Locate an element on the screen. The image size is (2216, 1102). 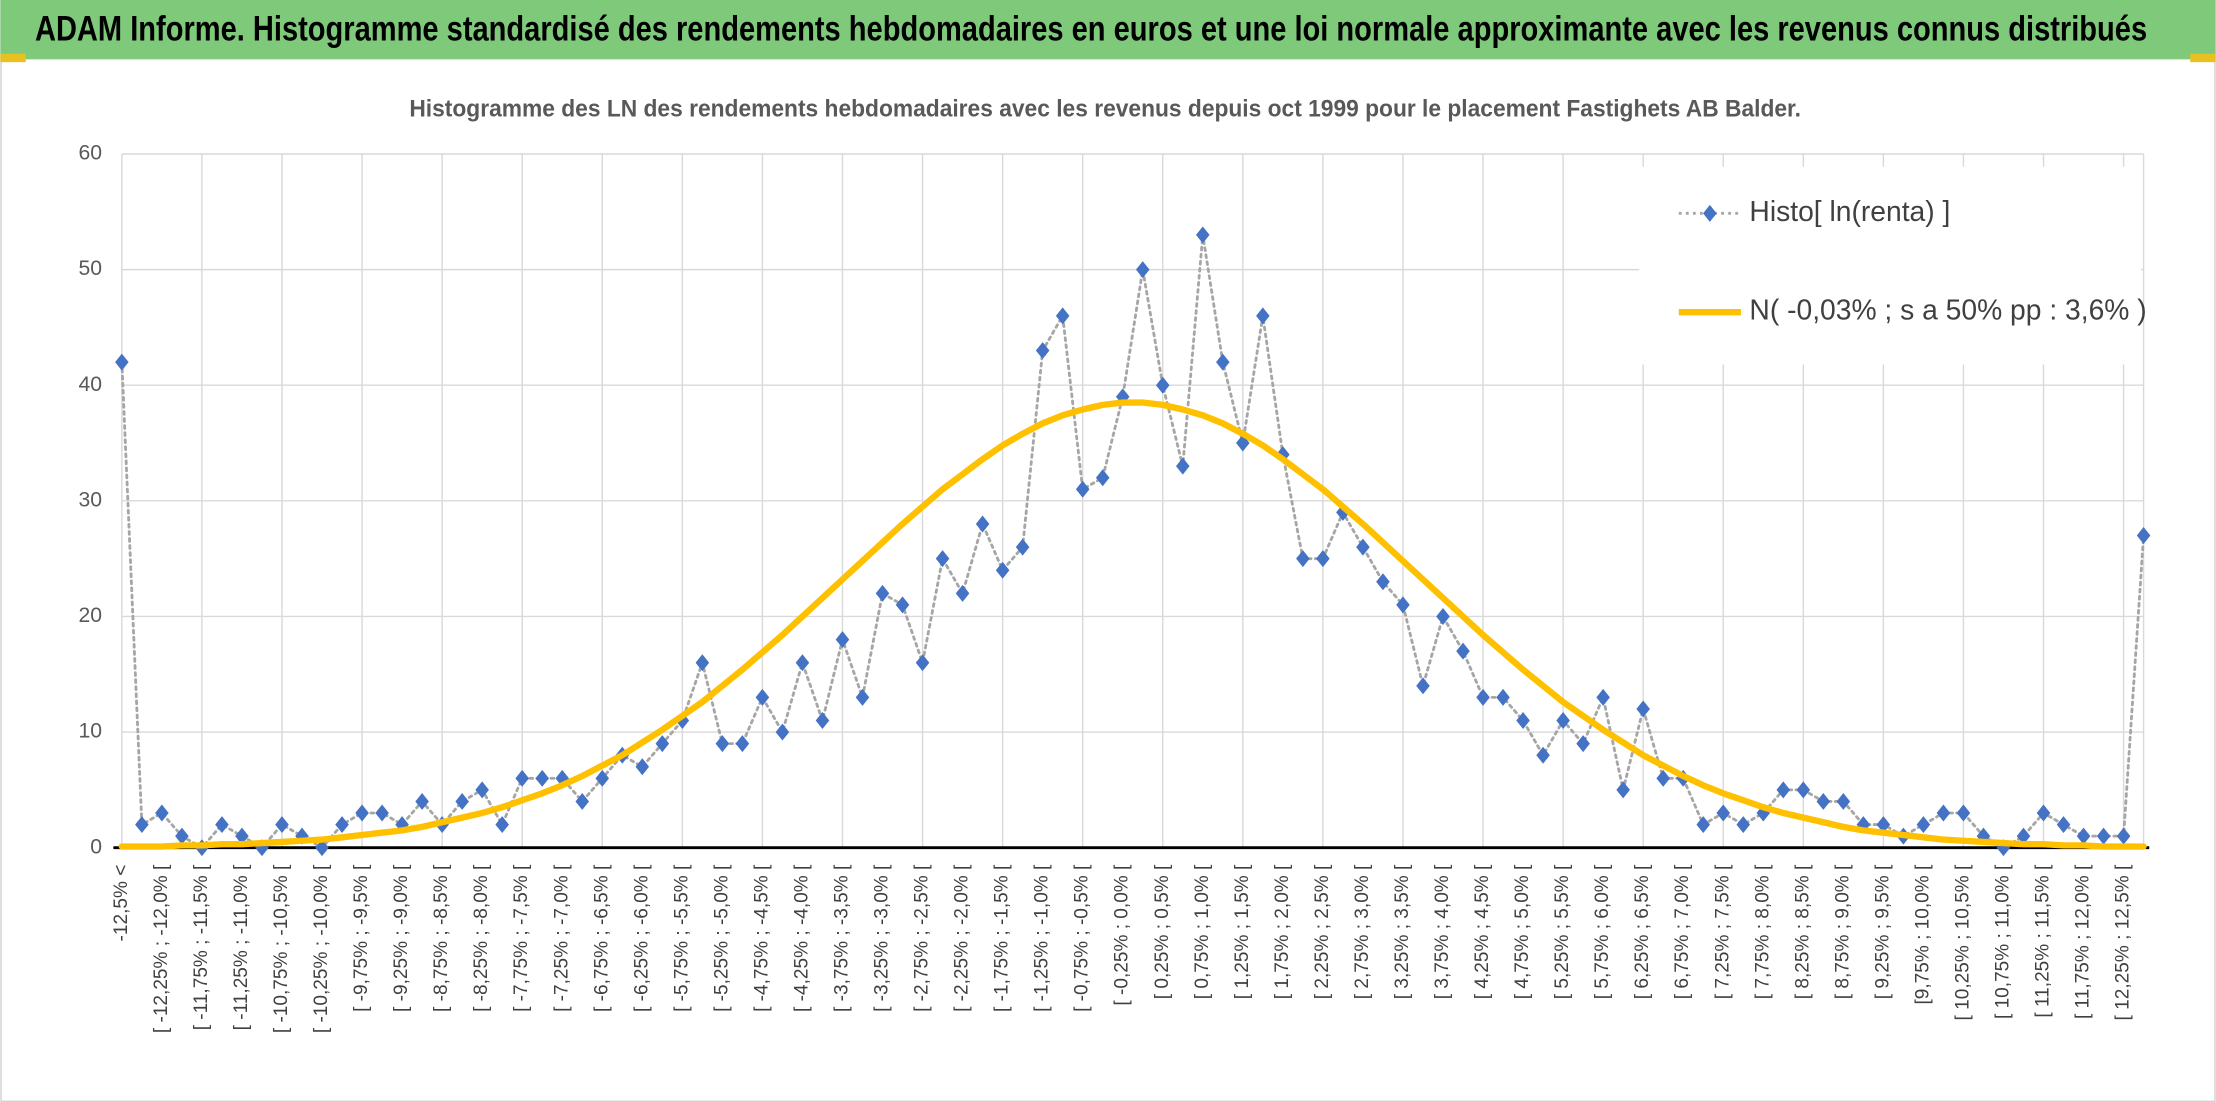
x-tick-label: [ -12,25% ; -12,0% [ is located at coordinates (161, 948).